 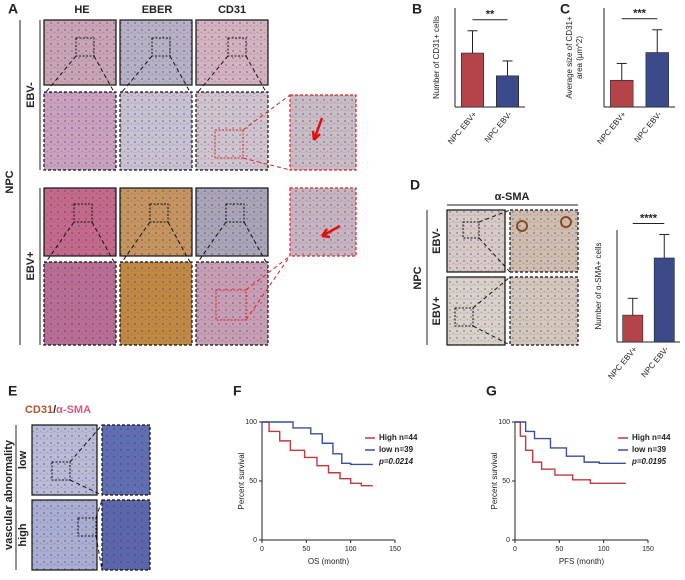 I want to click on column-header: HE, so click(x=81, y=10).